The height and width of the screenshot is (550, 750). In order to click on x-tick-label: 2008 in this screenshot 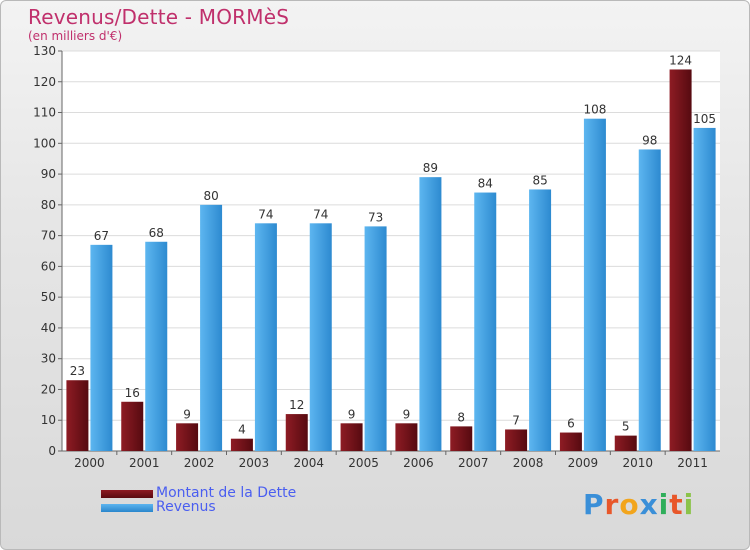, I will do `click(528, 463)`.